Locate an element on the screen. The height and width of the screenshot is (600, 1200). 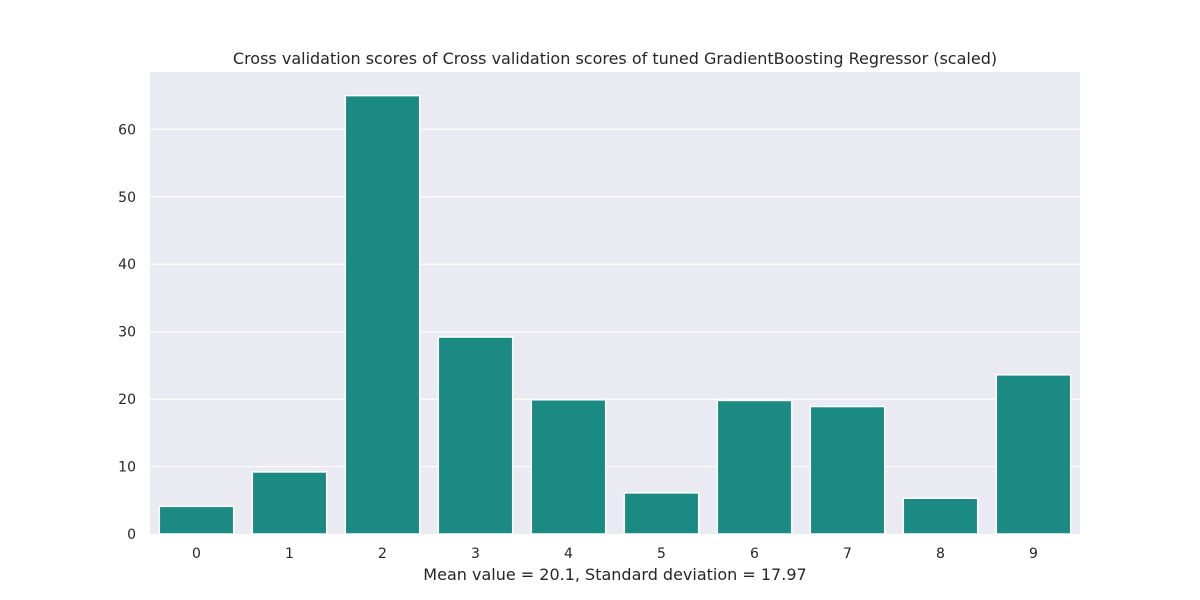
x-tick-label: 0 is located at coordinates (196, 554).